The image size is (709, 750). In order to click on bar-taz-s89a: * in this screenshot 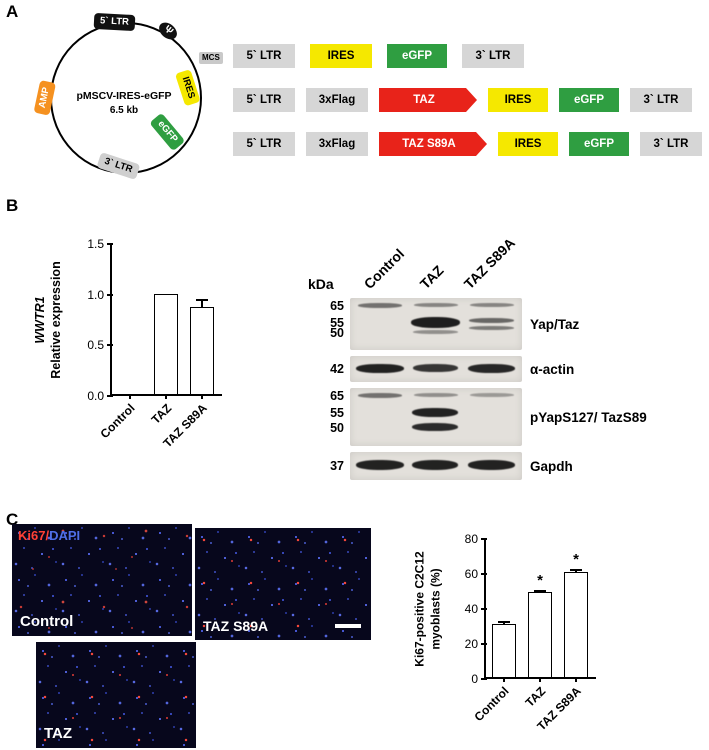, I will do `click(576, 608)`.